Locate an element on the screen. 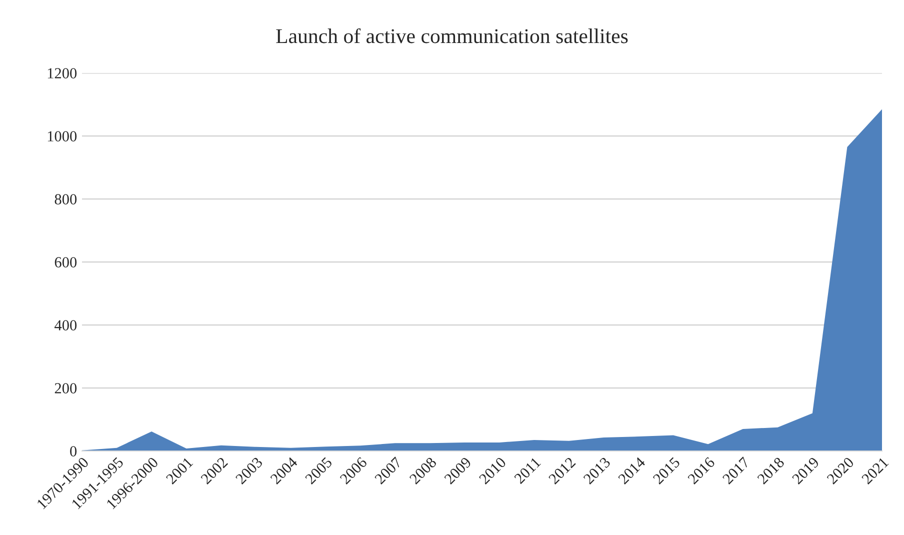  y-tick-label: 400 is located at coordinates (65, 325).